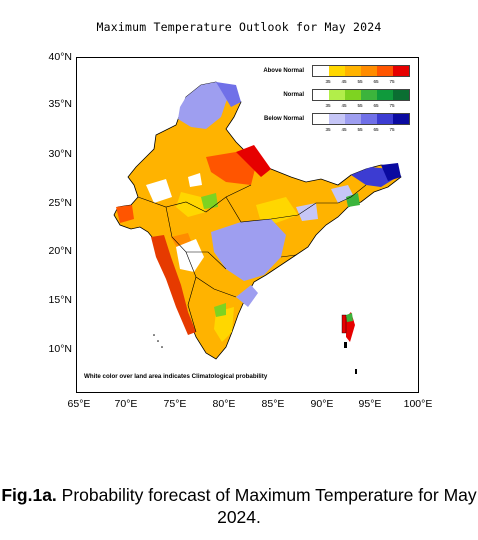  What do you see at coordinates (239, 27) in the screenshot?
I see `map-title: Maximum Temperature Outlook for May 2024` at bounding box center [239, 27].